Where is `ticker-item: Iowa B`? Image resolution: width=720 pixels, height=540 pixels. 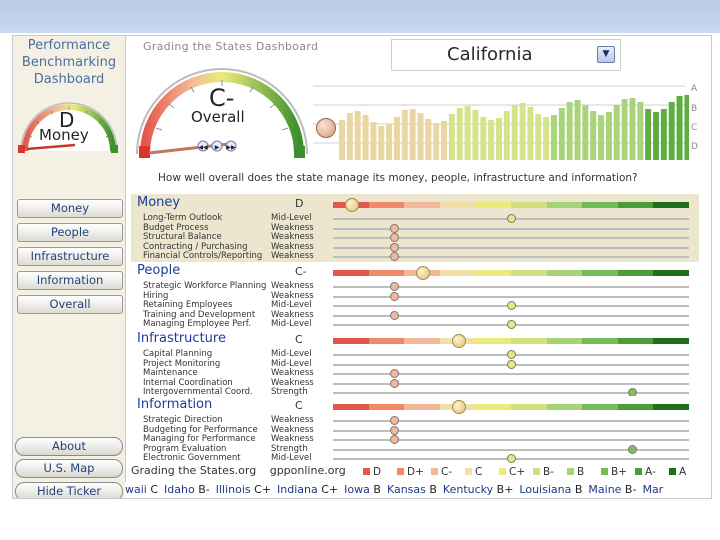
ticker-item: Iowa B is located at coordinates (362, 489).